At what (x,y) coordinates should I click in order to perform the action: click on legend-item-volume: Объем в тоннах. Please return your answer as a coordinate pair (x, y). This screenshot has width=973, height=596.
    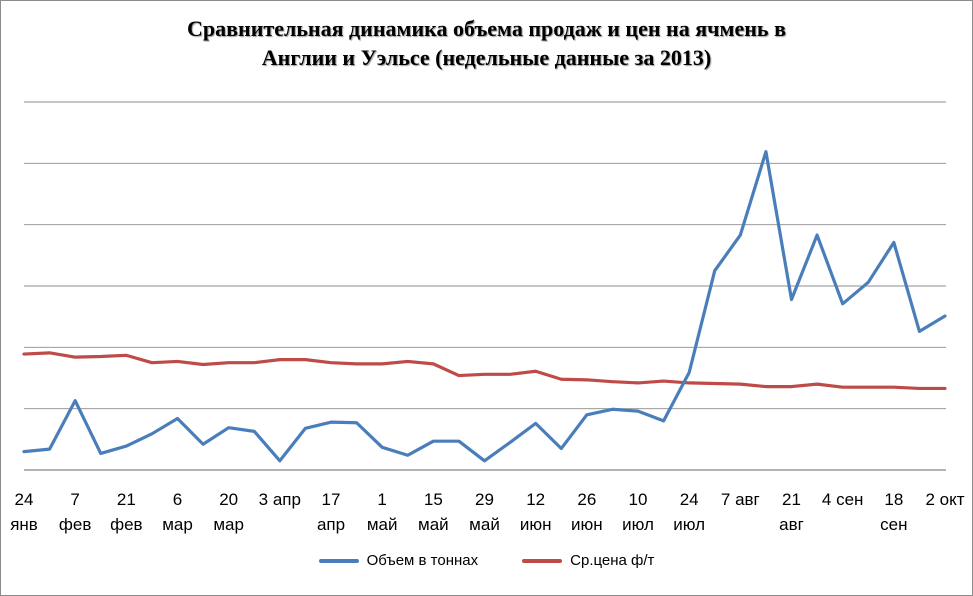
    Looking at the image, I should click on (398, 560).